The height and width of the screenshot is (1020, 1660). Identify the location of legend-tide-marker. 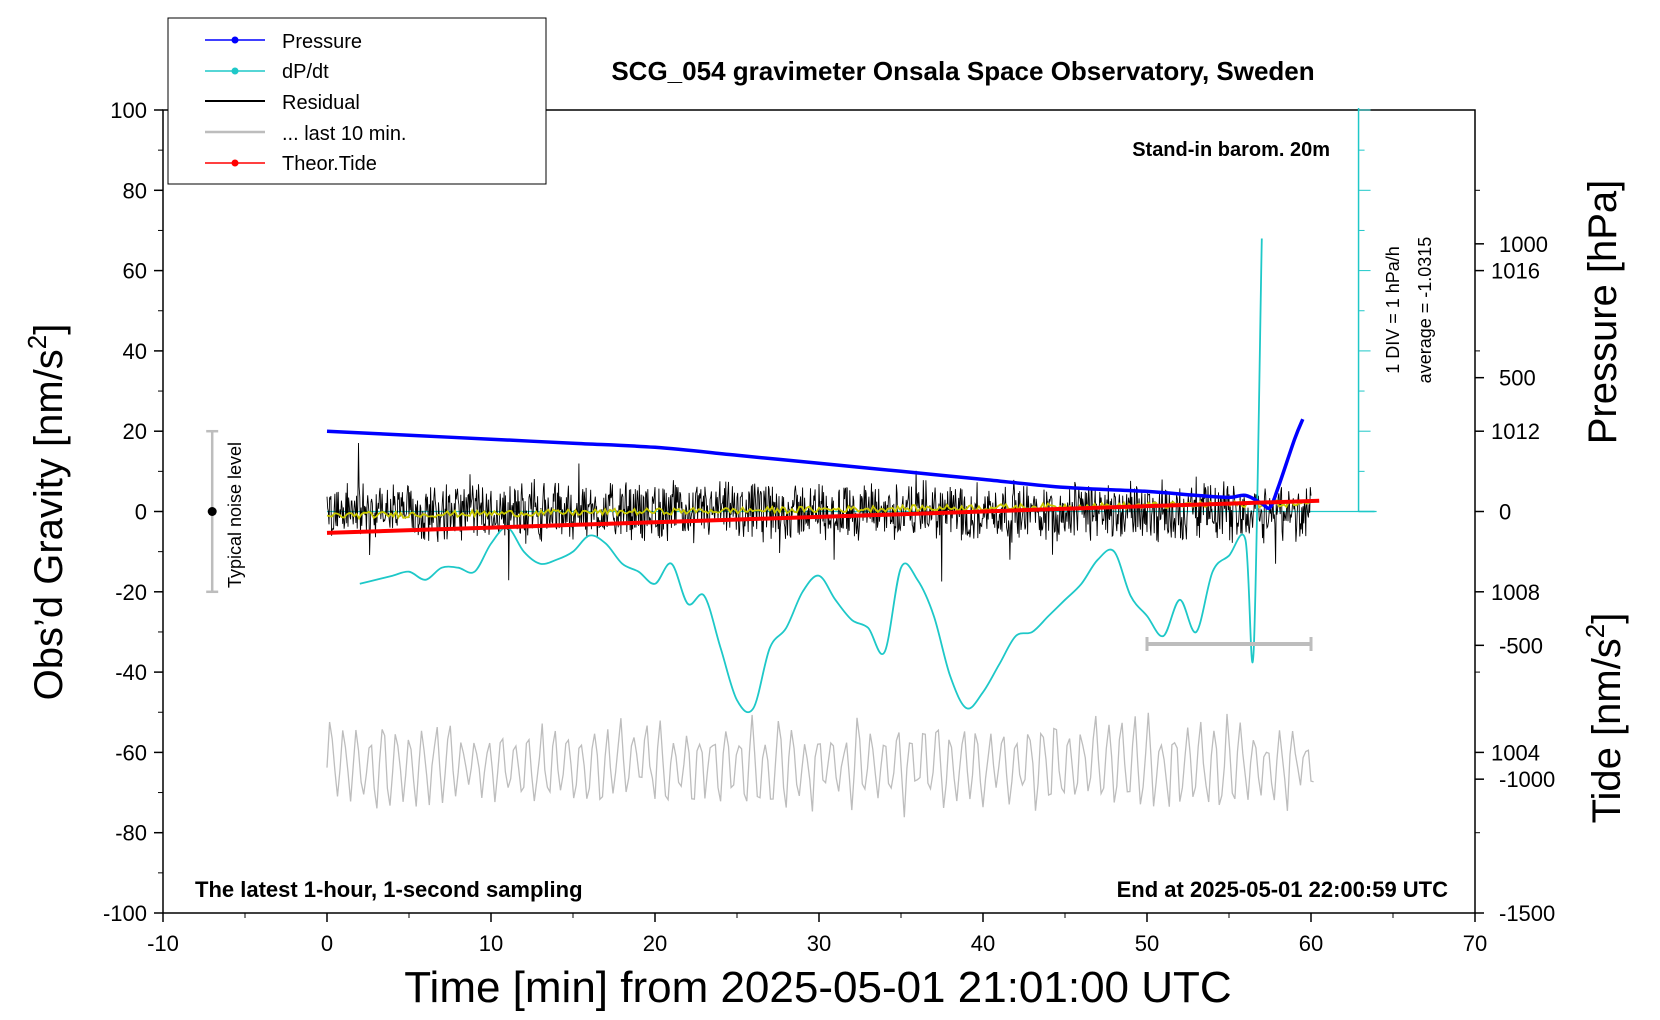
(235, 163).